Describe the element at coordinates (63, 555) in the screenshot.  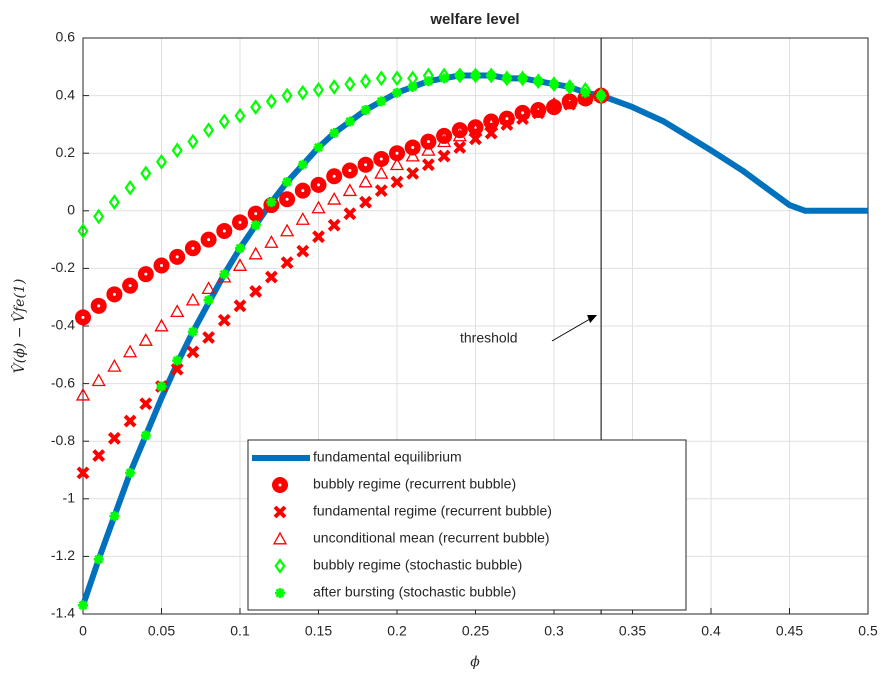
I see `y-tick-label: -1.2` at that location.